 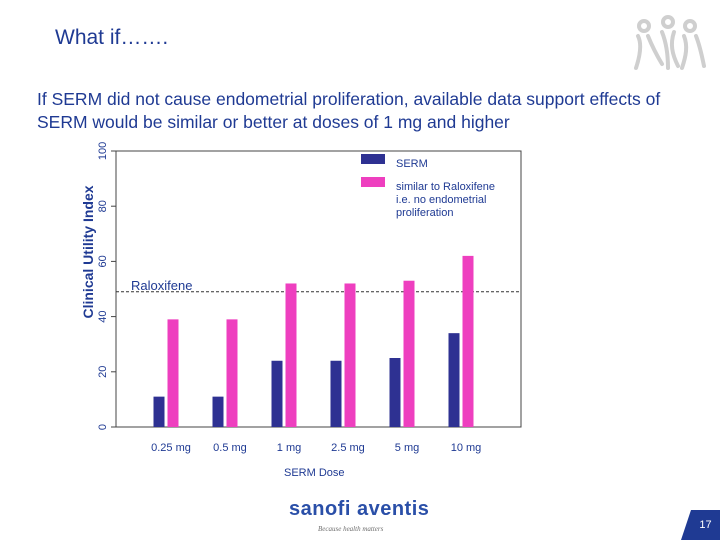 I want to click on y-tick-label: 0, so click(x=103, y=427).